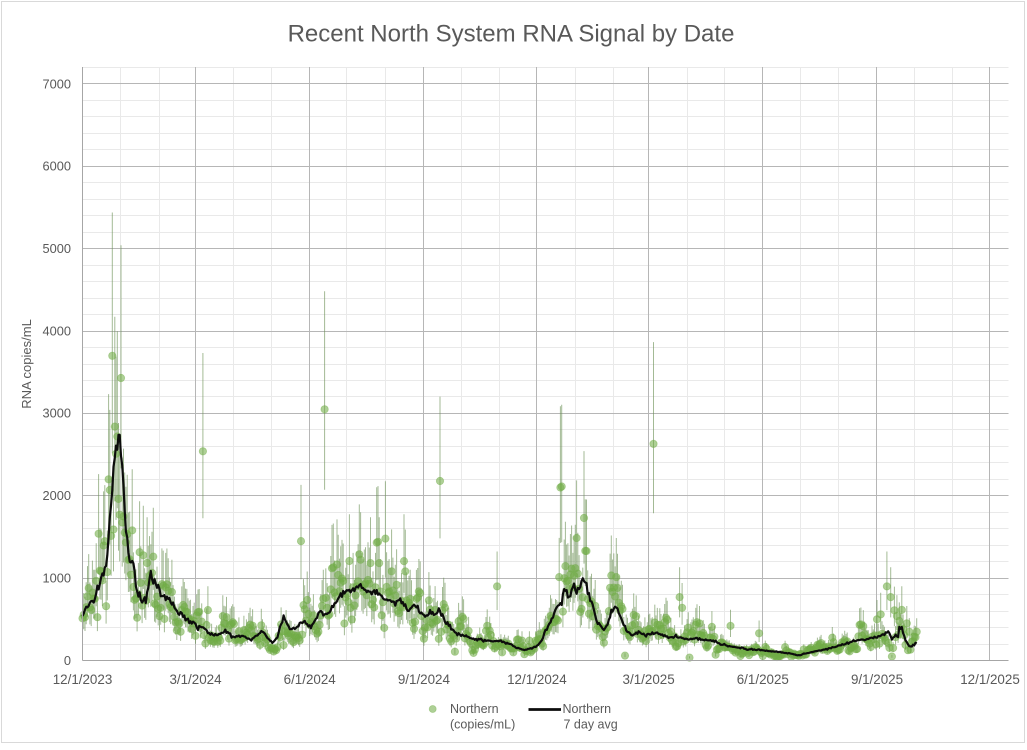 The width and height of the screenshot is (1027, 750). Describe the element at coordinates (57, 248) in the screenshot. I see `svg-text: 5000` at that location.